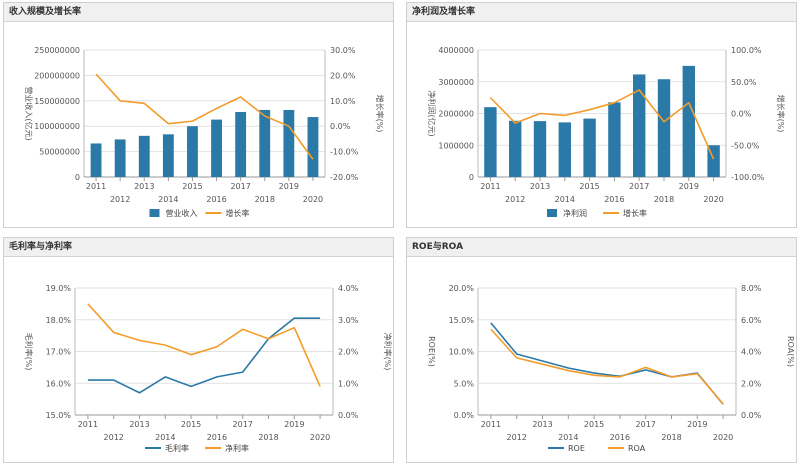 This screenshot has width=800, height=465. I want to click on right-axis-title: ROA(%), so click(790, 351).